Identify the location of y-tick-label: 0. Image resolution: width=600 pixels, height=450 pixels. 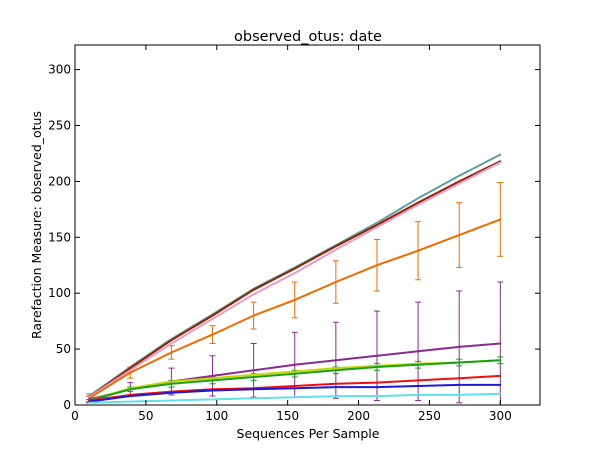
(67, 405).